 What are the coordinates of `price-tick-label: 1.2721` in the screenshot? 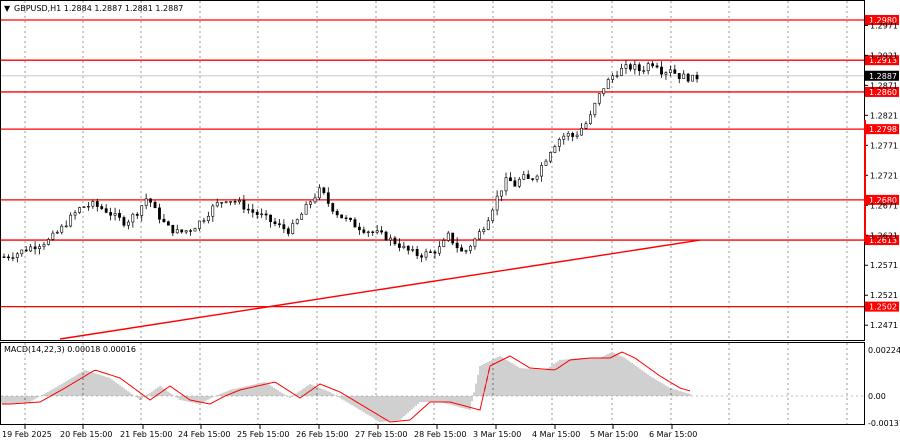 It's located at (884, 175).